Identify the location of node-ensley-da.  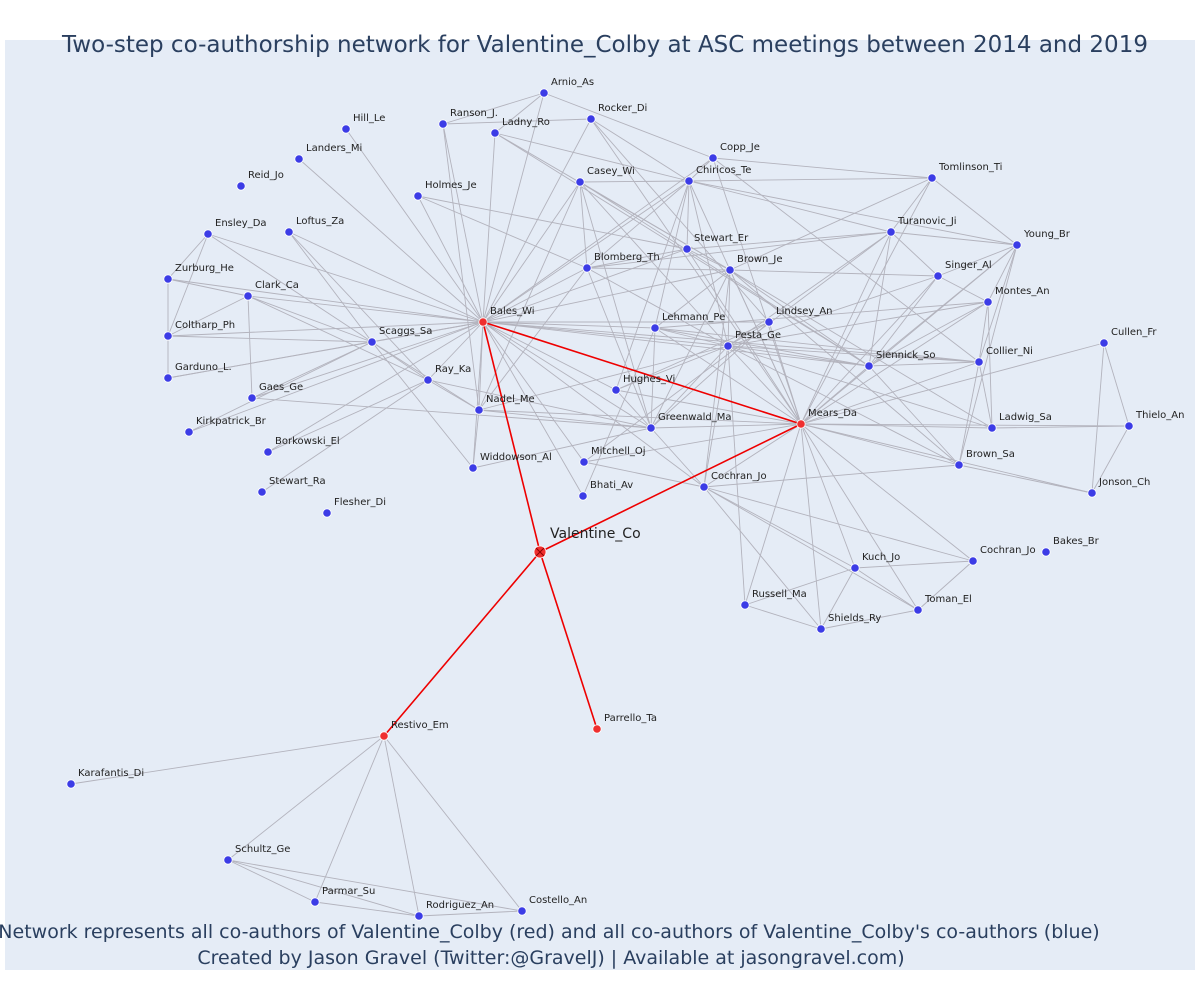
(208, 234).